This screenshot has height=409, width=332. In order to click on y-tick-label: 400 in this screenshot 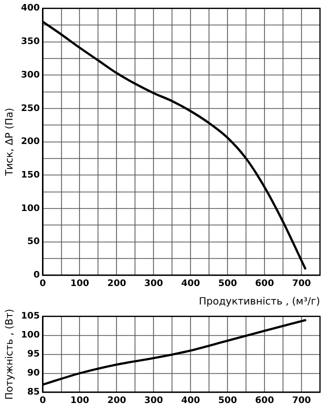, I will do `click(30, 9)`.